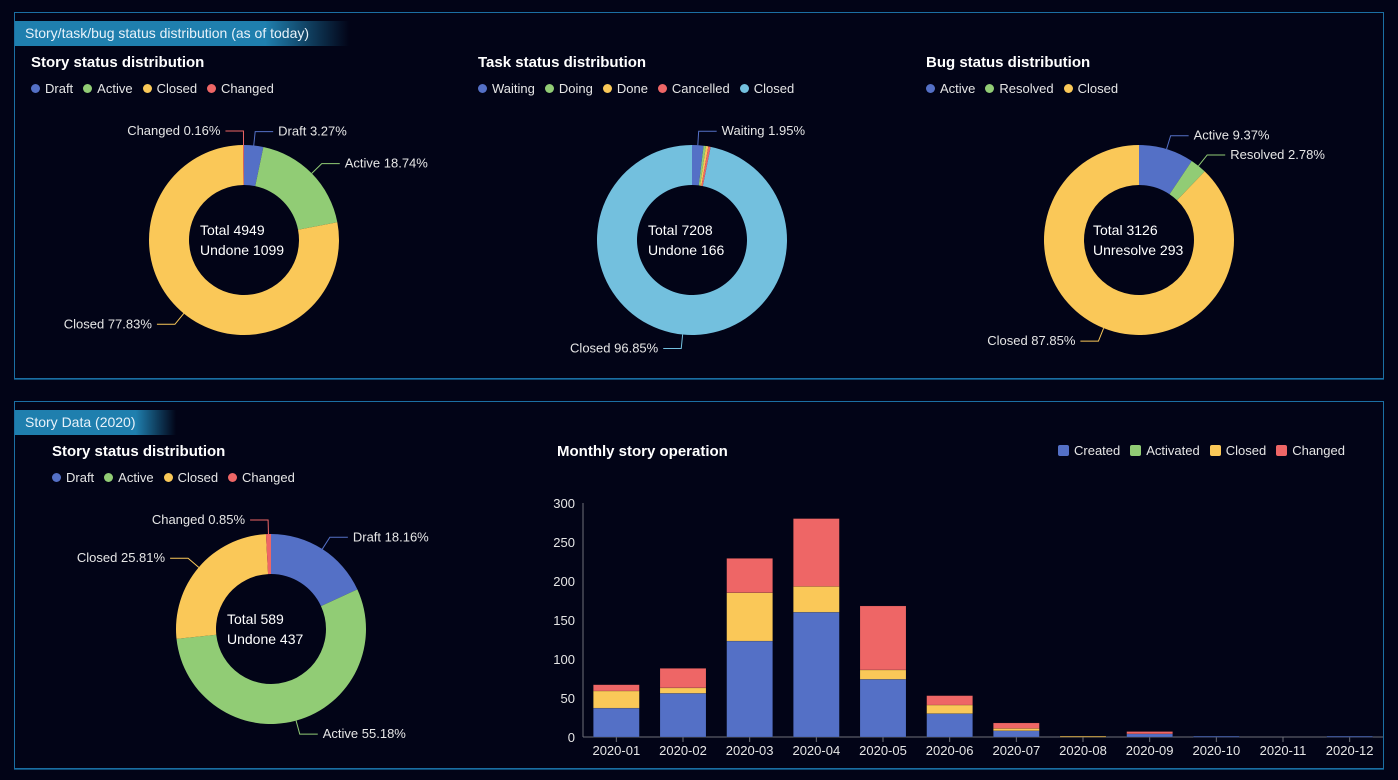 The width and height of the screenshot is (1398, 780). I want to click on legend-item: Activated, so click(1165, 450).